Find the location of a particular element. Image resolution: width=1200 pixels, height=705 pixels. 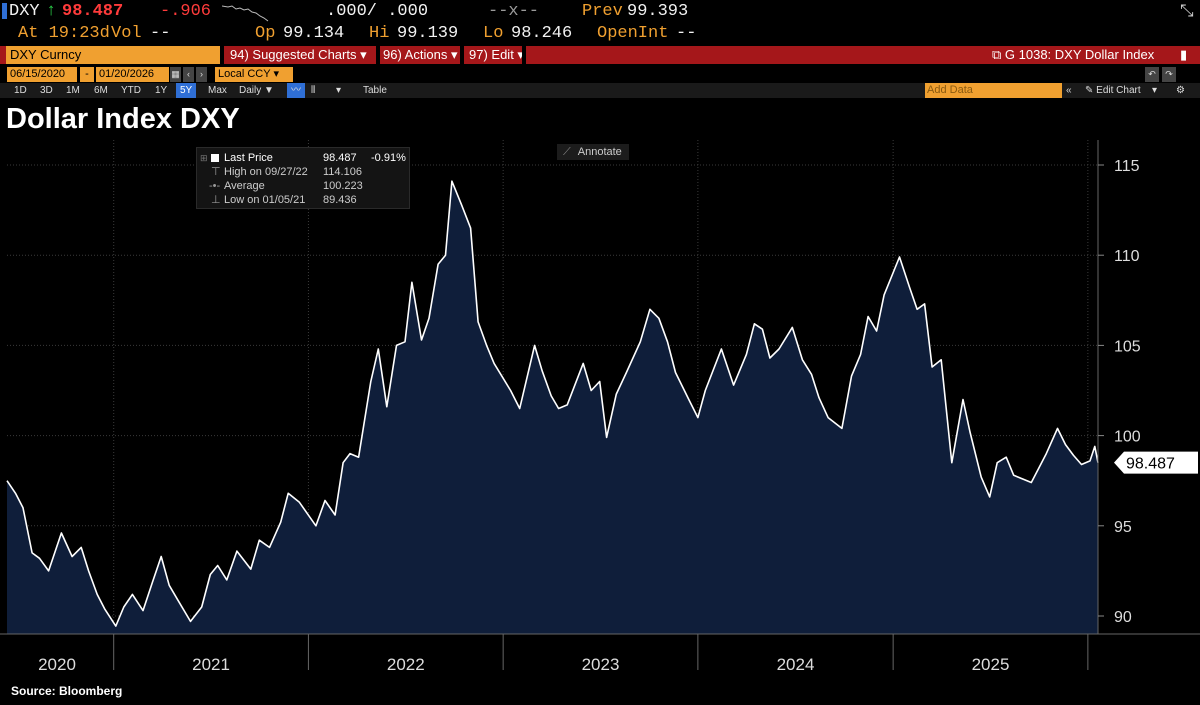

y-tick-label: 110 is located at coordinates (1127, 256).